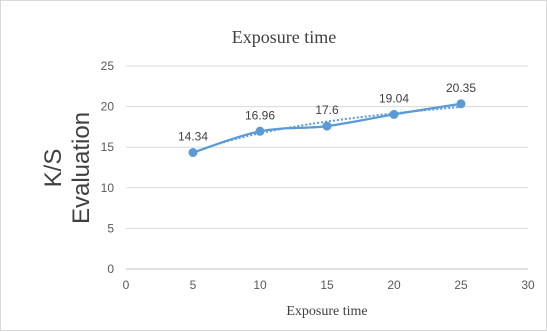 The height and width of the screenshot is (332, 547). Describe the element at coordinates (108, 188) in the screenshot. I see `y-tick-label: 10` at that location.